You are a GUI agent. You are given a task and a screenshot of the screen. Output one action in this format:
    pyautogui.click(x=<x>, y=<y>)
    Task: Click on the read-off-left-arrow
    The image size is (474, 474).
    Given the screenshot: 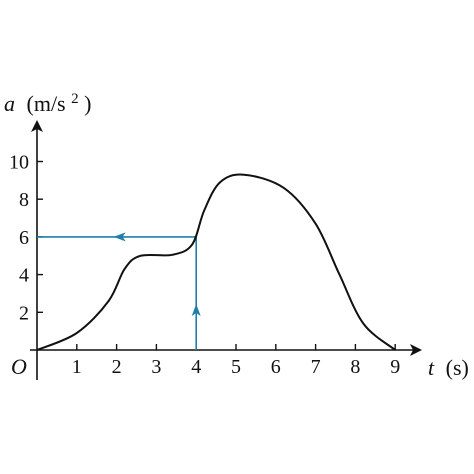 What is the action you would take?
    pyautogui.click(x=119, y=237)
    